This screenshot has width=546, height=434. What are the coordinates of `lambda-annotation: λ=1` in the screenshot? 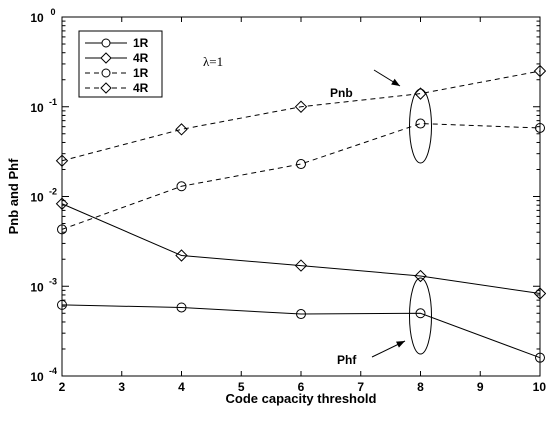 It's located at (213, 61).